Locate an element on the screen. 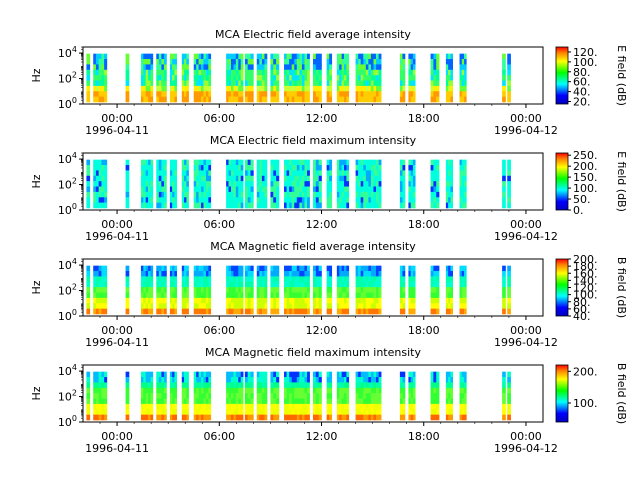  colorbar-tick-label: 150. is located at coordinates (585, 177).